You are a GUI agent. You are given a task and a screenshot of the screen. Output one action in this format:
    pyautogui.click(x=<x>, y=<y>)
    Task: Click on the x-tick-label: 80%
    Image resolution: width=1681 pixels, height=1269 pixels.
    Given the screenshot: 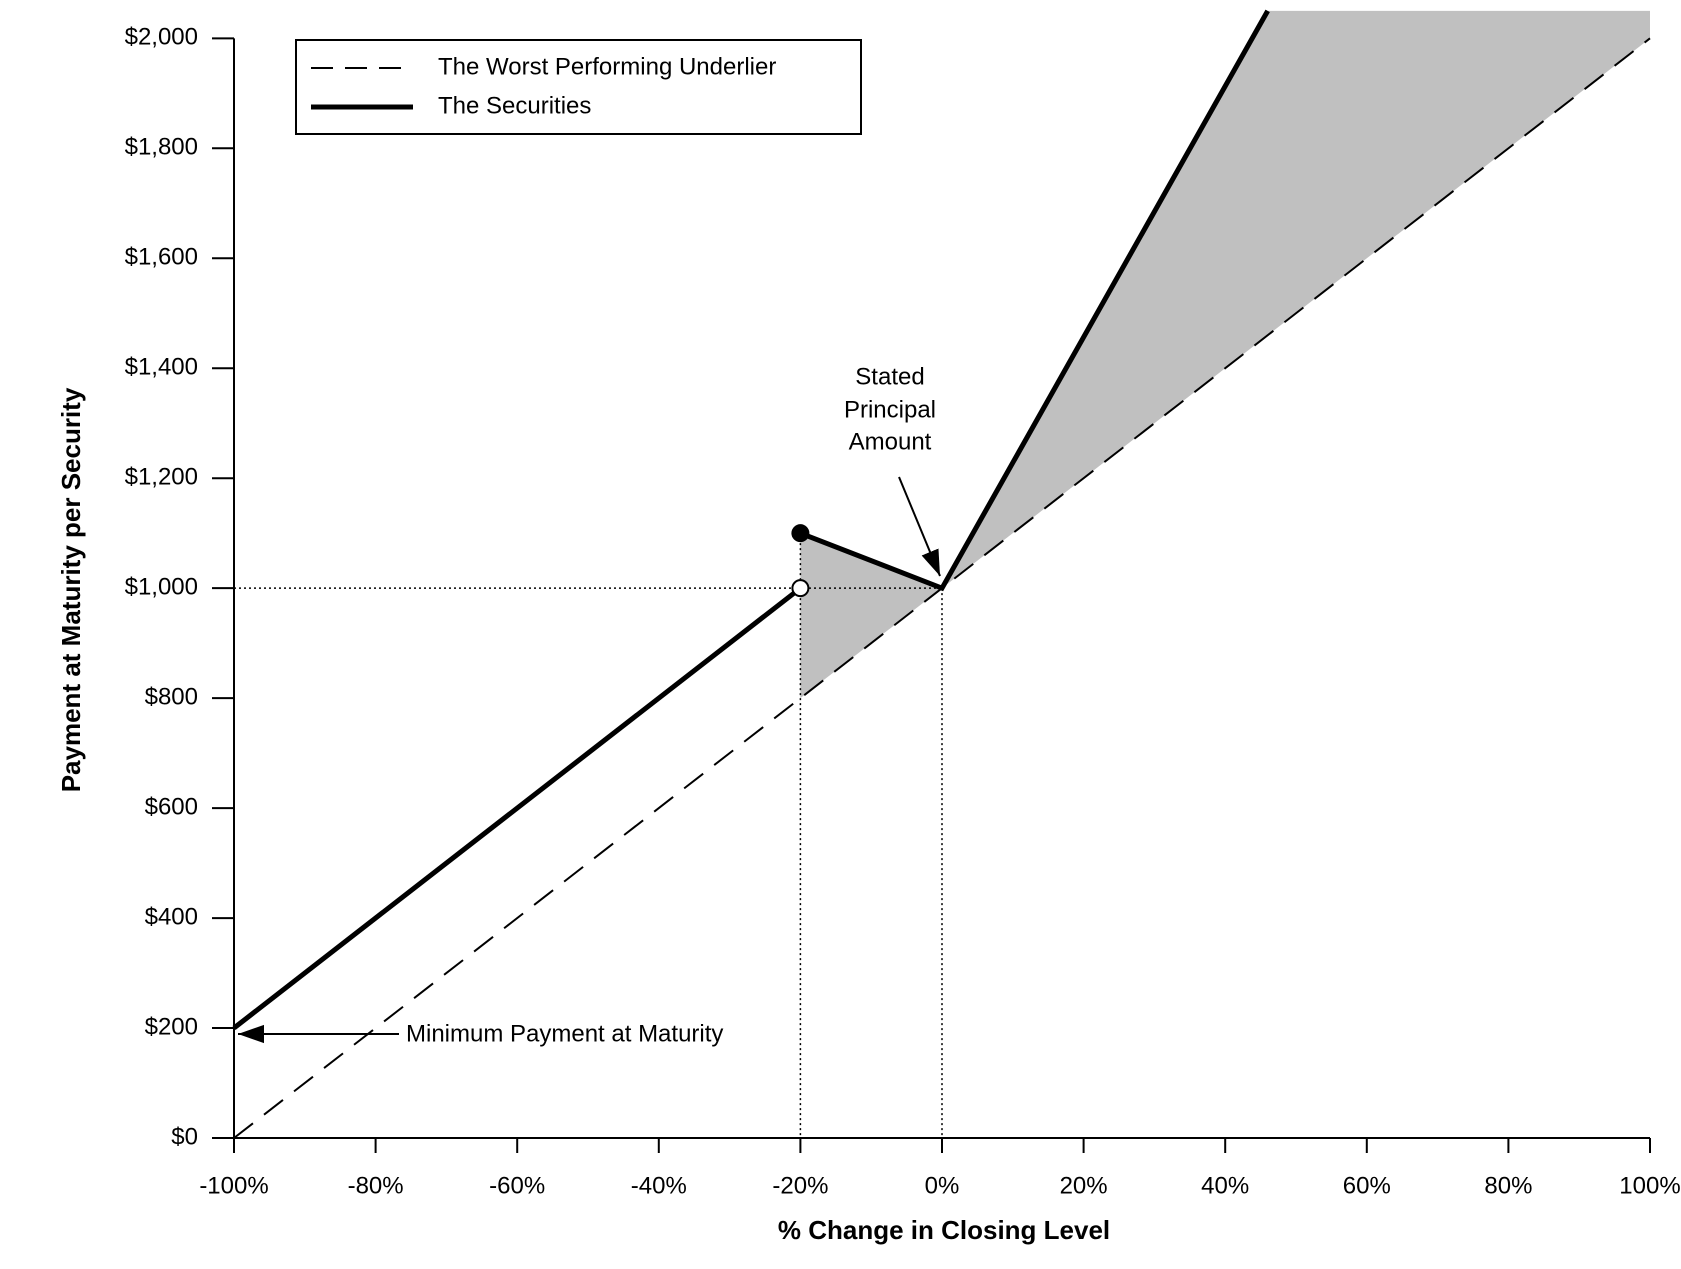 What is the action you would take?
    pyautogui.click(x=1508, y=1185)
    